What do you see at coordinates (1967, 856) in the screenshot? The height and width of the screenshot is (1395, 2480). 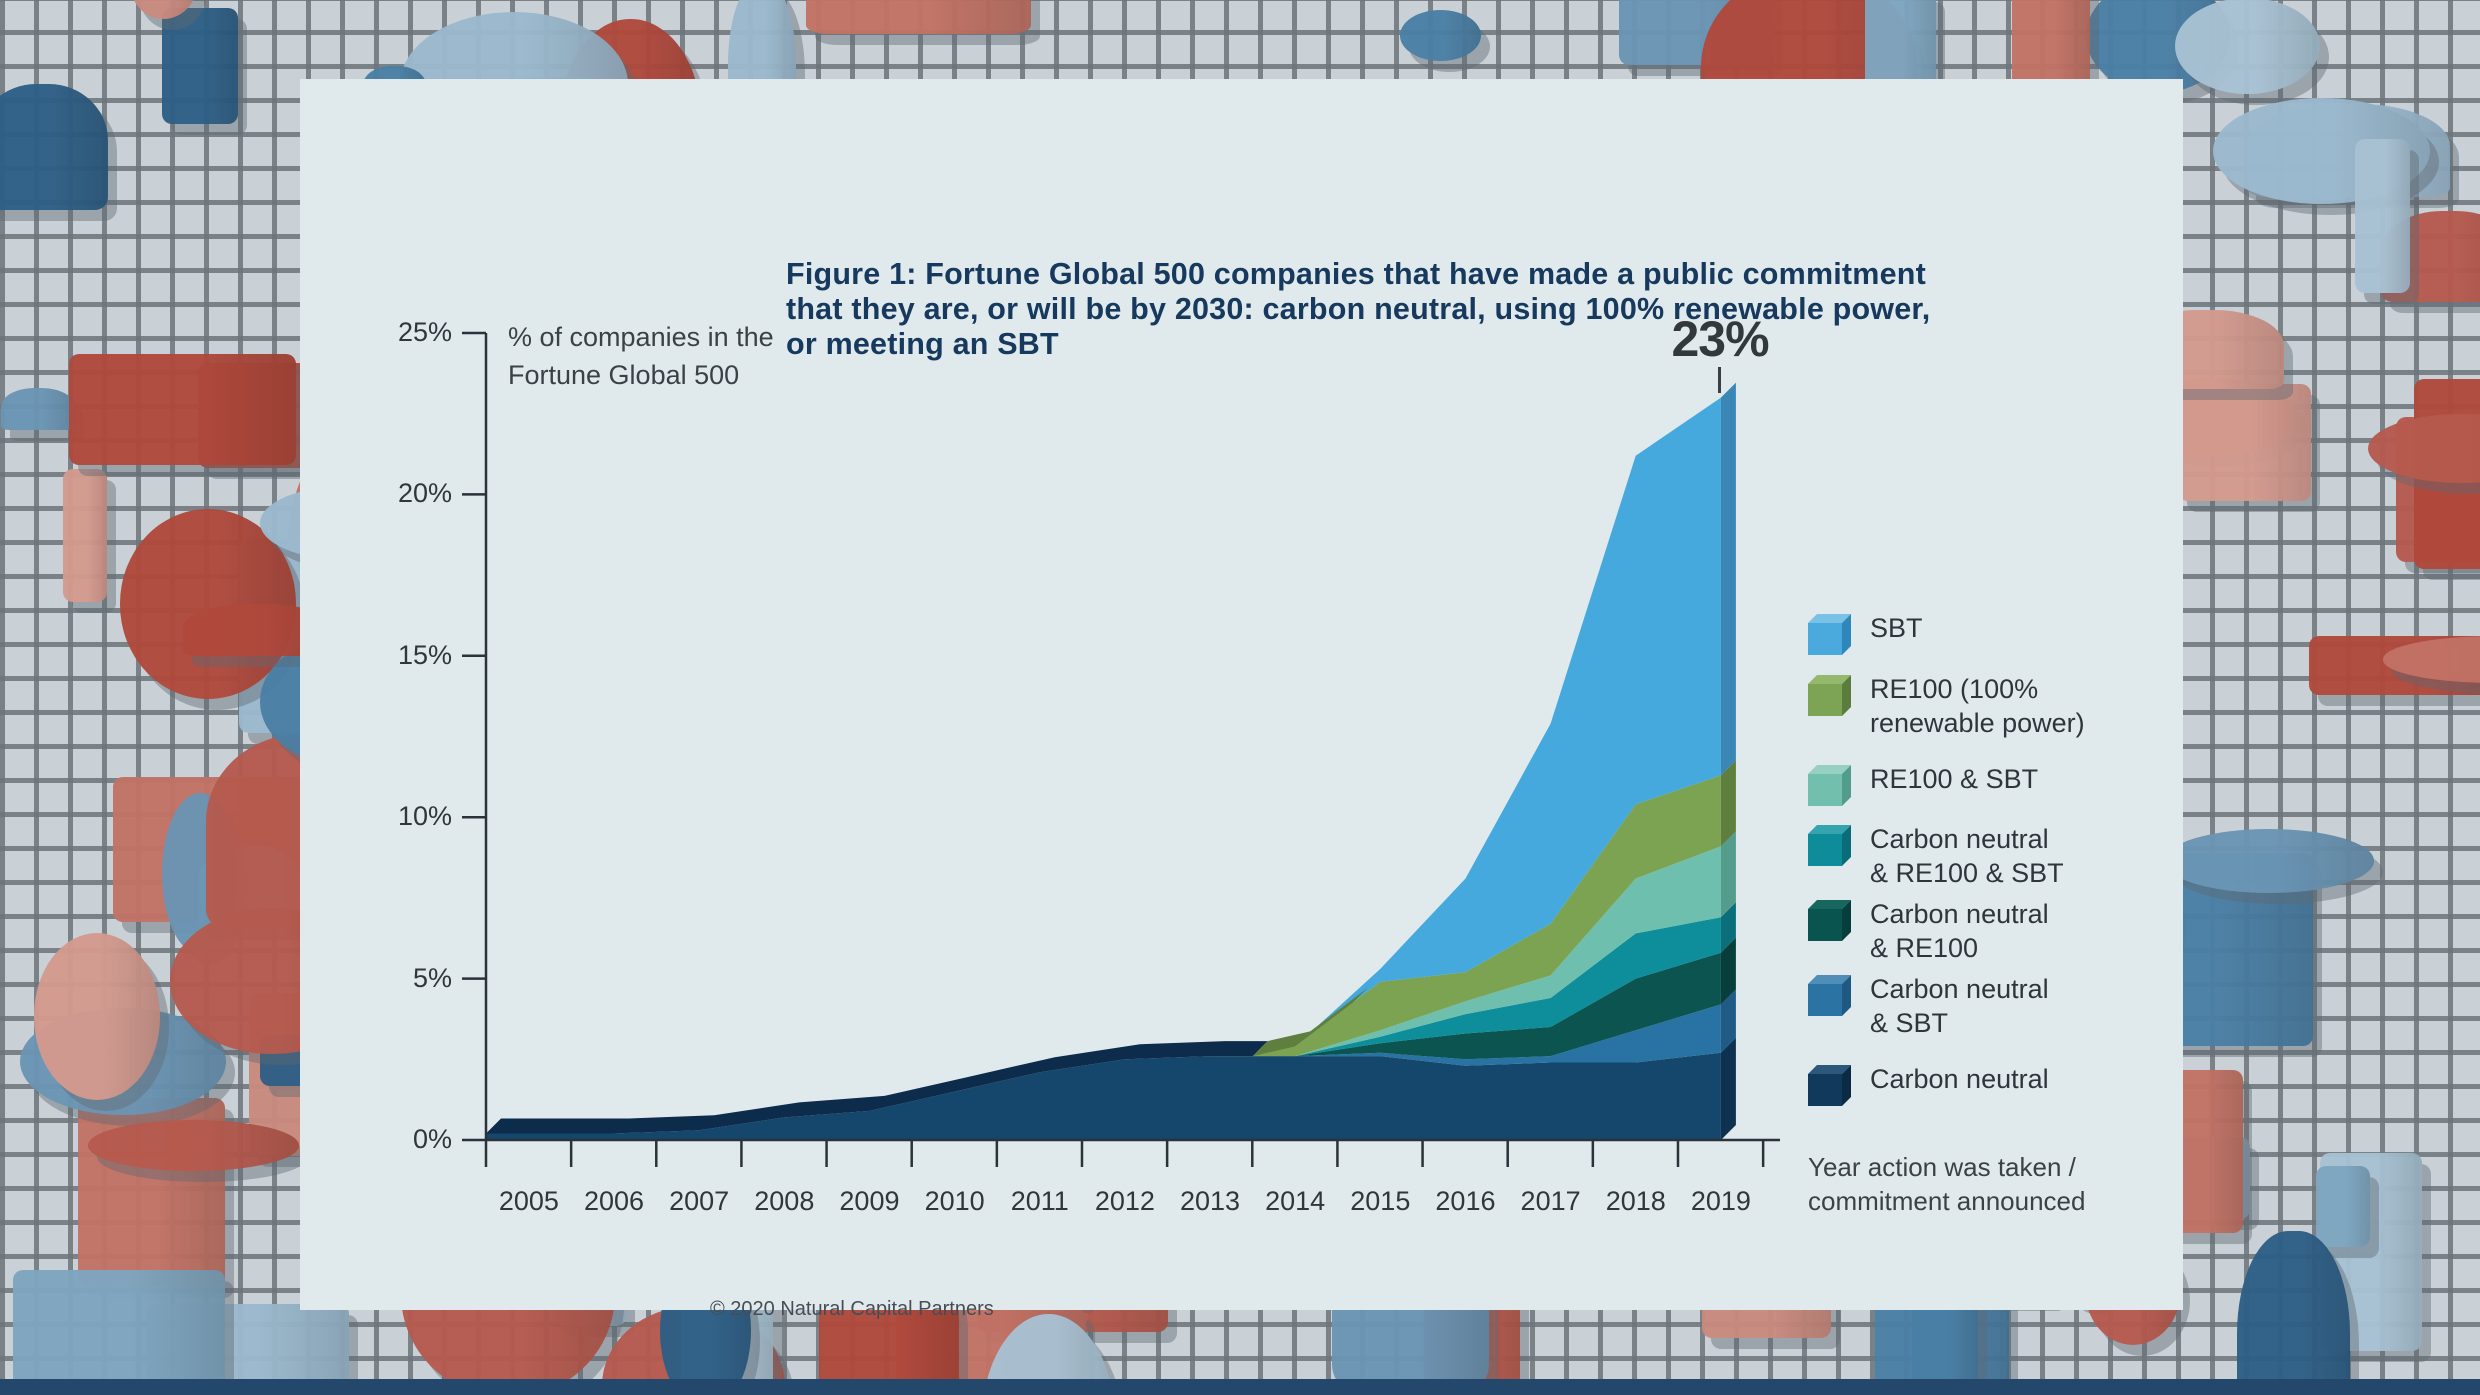 I see `legend-label-carbon-neutral-re100-sbt: Carbon neutral & RE100 & SBT` at bounding box center [1967, 856].